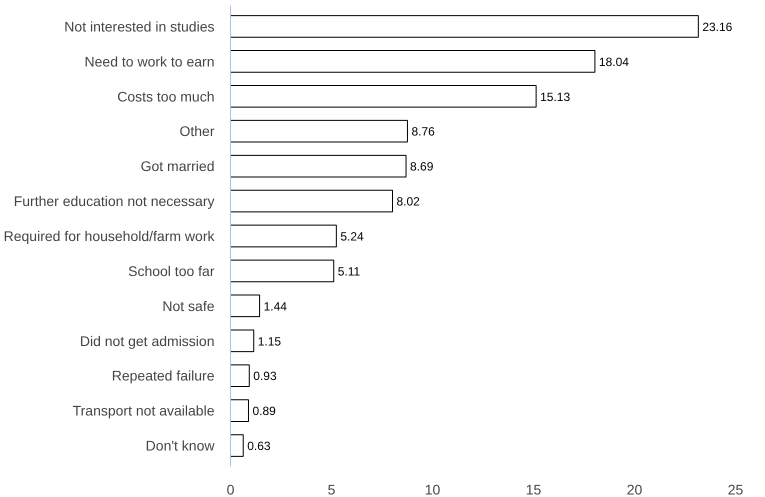 The height and width of the screenshot is (497, 765). I want to click on y-tick-label: Need to work to earn, so click(149, 61).